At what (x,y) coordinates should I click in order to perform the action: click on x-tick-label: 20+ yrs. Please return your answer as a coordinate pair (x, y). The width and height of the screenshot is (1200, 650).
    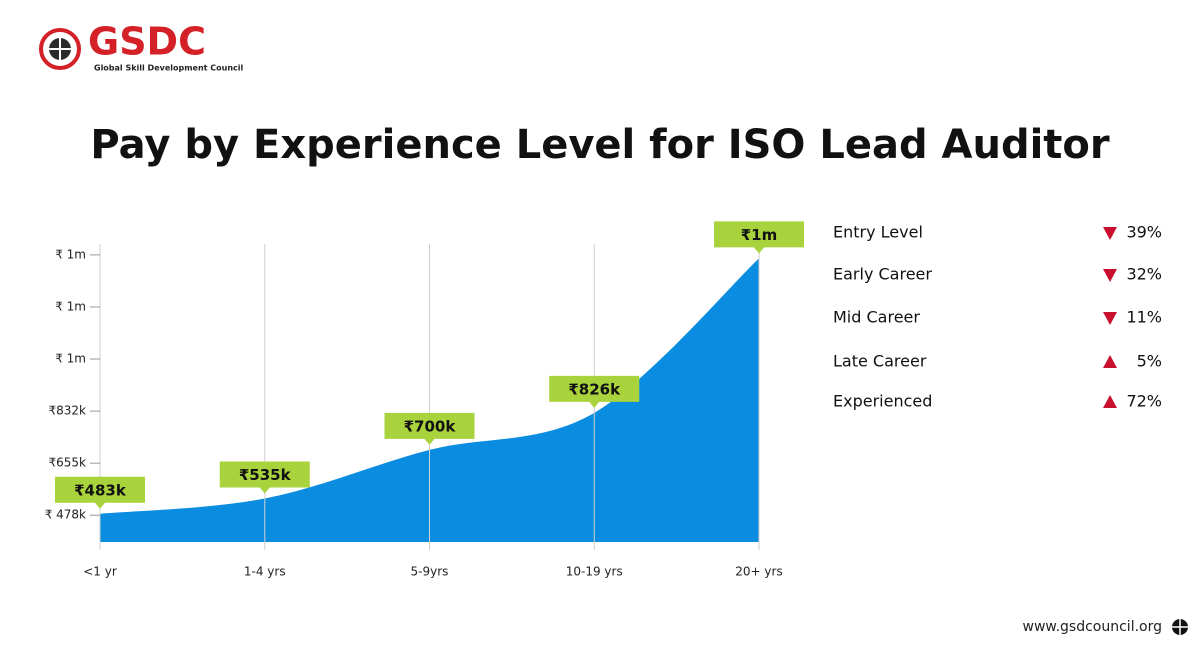
    Looking at the image, I should click on (758, 572).